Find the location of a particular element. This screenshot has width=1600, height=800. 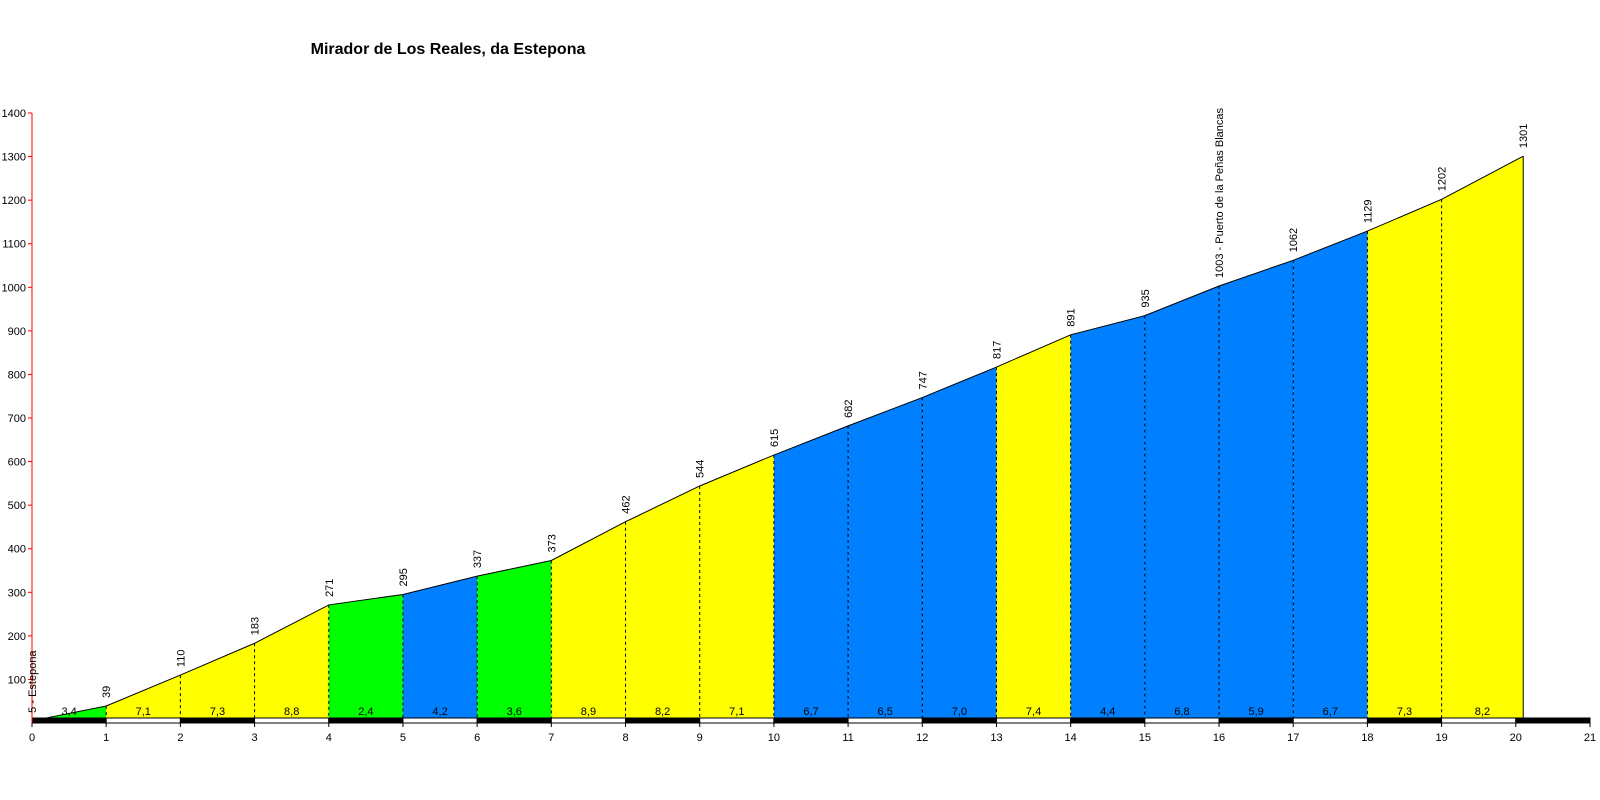

x-tick-label: 7 is located at coordinates (551, 738).